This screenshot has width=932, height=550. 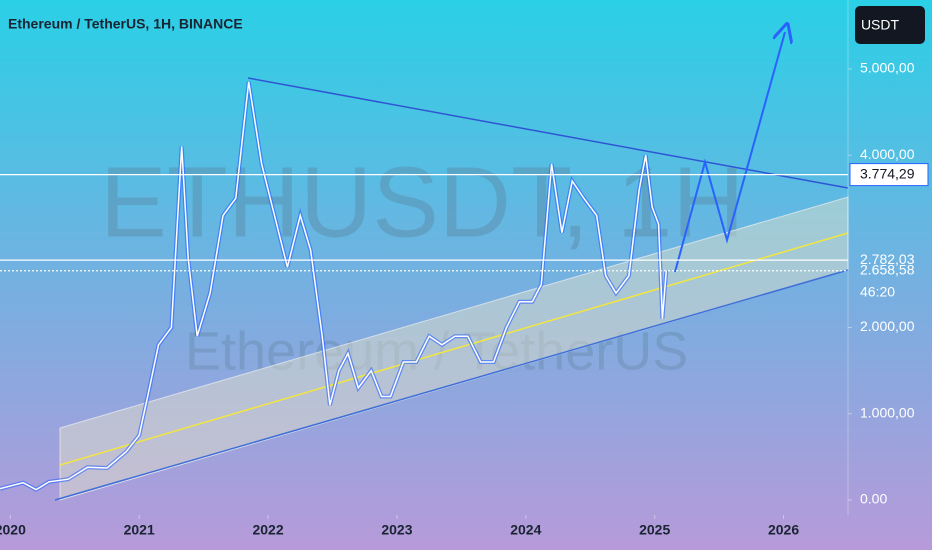 I want to click on y-tick-label: 0.00, so click(x=873, y=499).